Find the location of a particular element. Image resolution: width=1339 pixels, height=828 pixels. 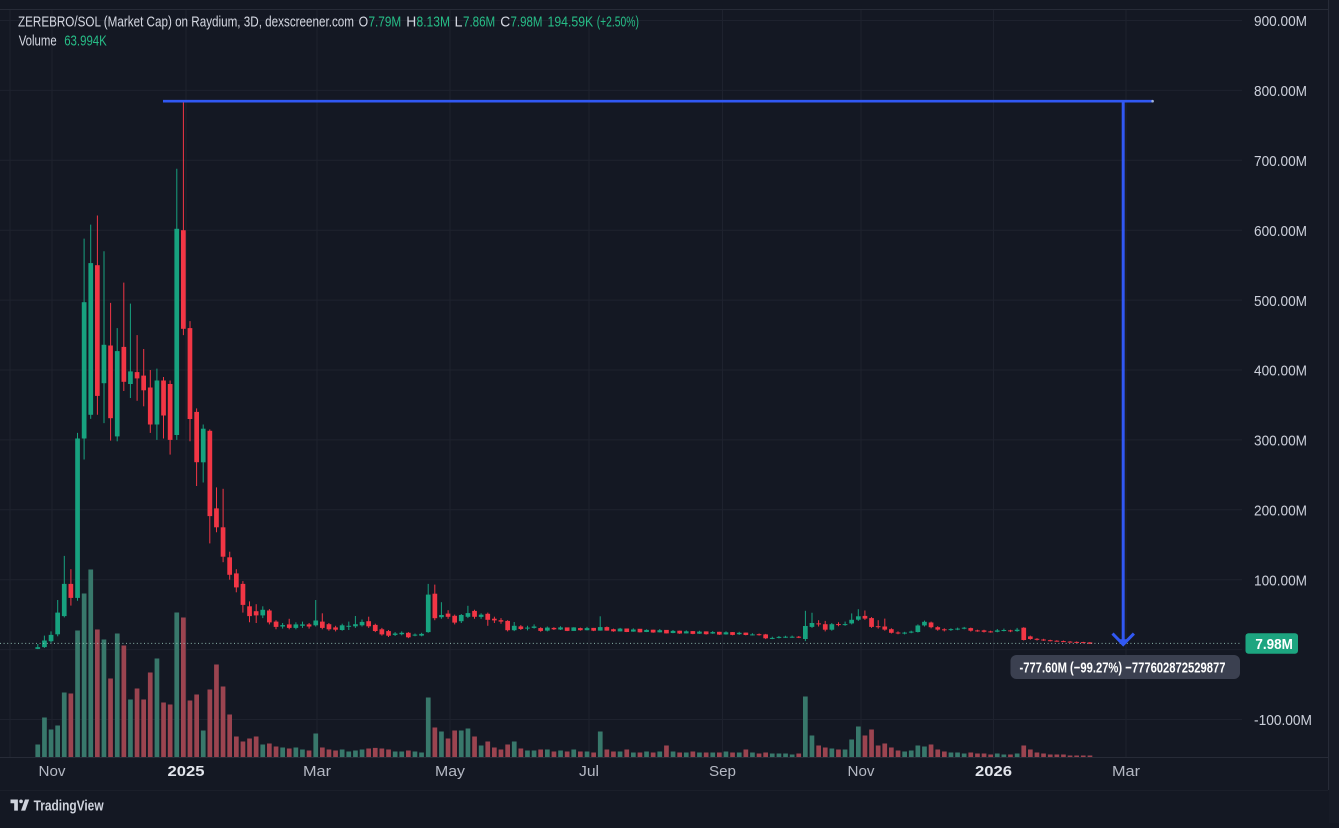

svg-text: 2026 is located at coordinates (993, 771).